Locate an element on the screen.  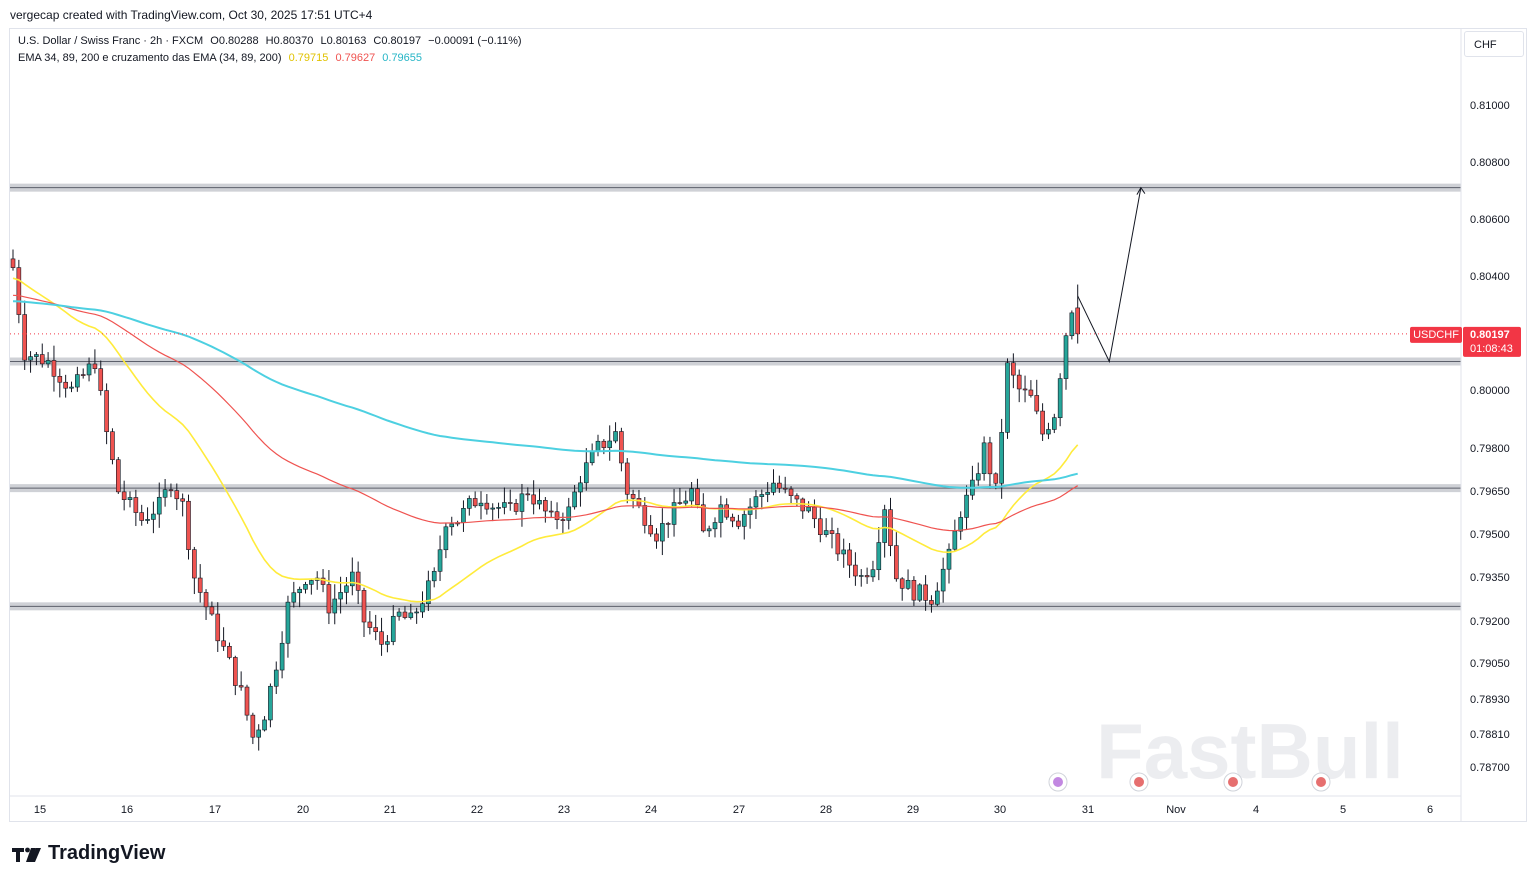
change-value: −0.00091 (−0.11%) is located at coordinates (475, 41).